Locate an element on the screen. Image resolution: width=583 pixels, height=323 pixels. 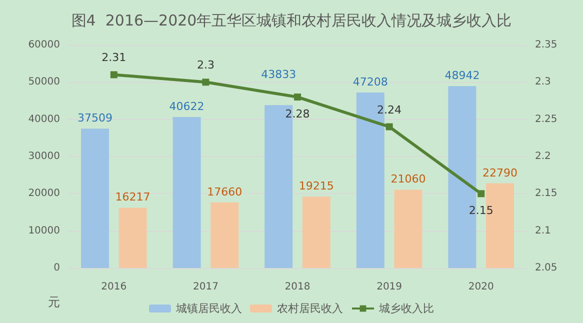
x-tick-label: 2019 is located at coordinates (389, 287).